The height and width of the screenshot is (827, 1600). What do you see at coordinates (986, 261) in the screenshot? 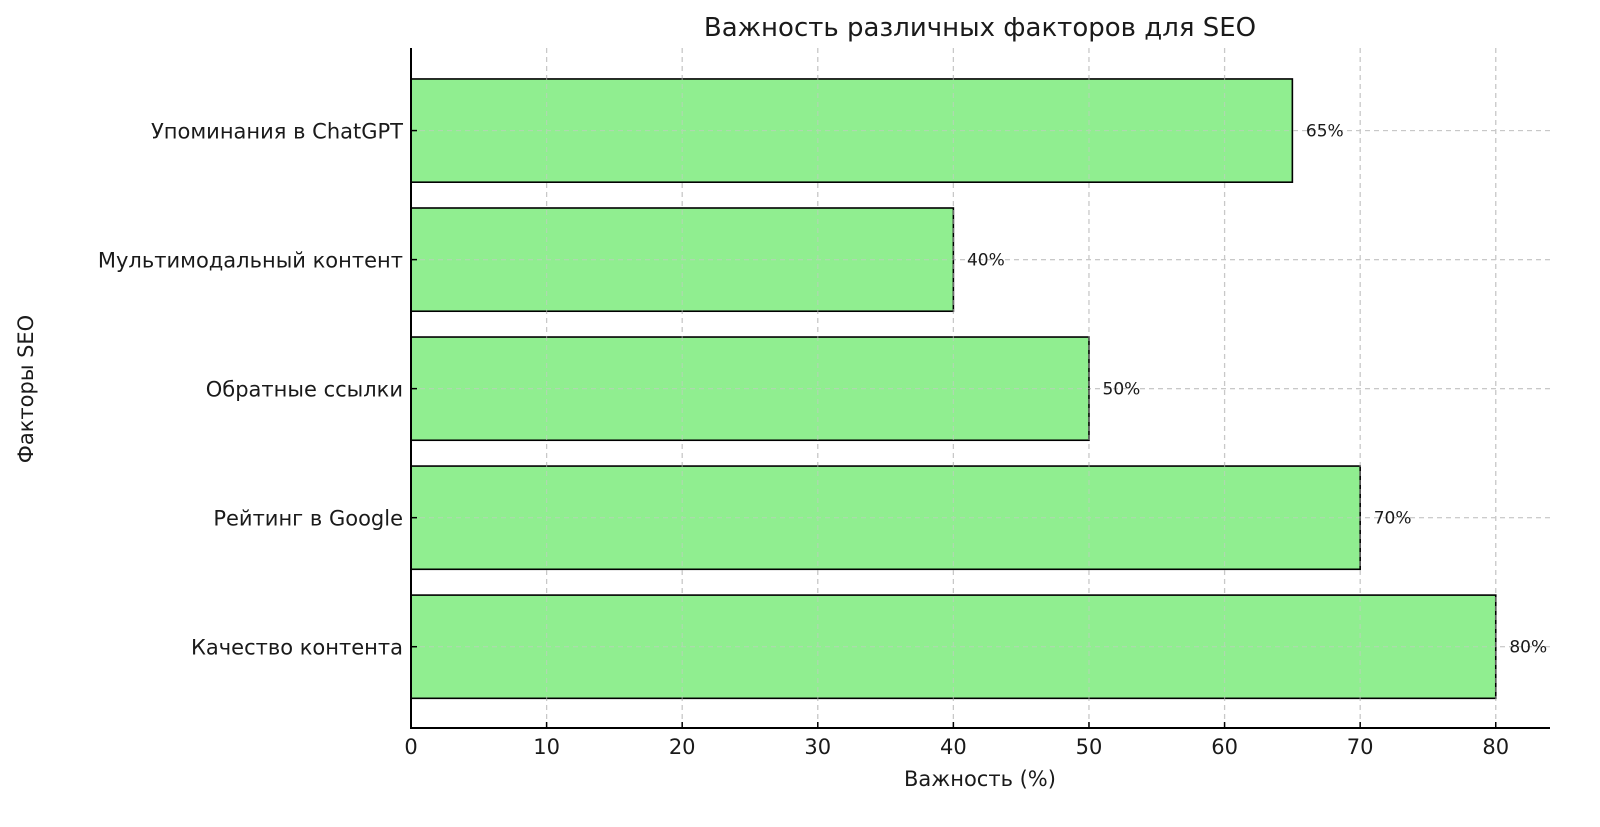
I see `data-label: 40%` at bounding box center [986, 261].